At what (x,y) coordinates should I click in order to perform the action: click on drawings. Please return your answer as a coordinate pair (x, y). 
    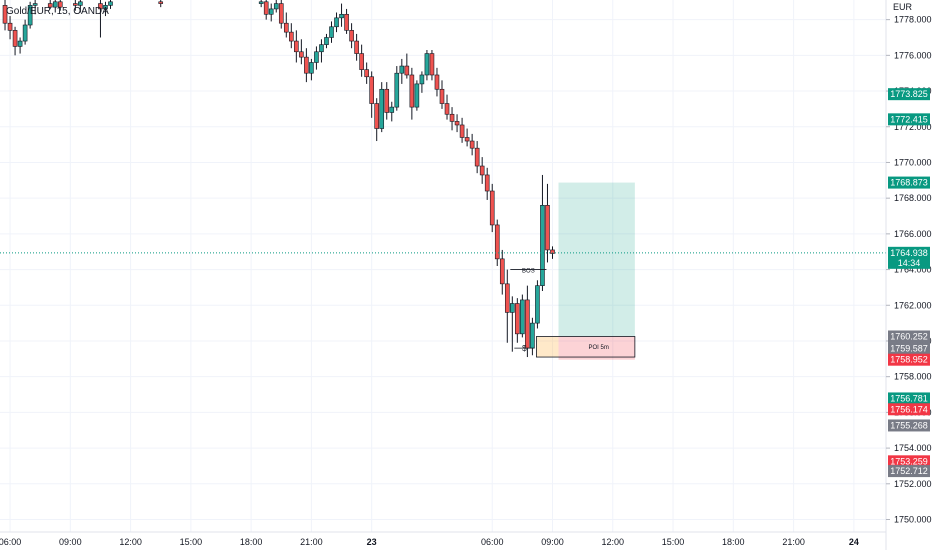
    Looking at the image, I should click on (586, 271).